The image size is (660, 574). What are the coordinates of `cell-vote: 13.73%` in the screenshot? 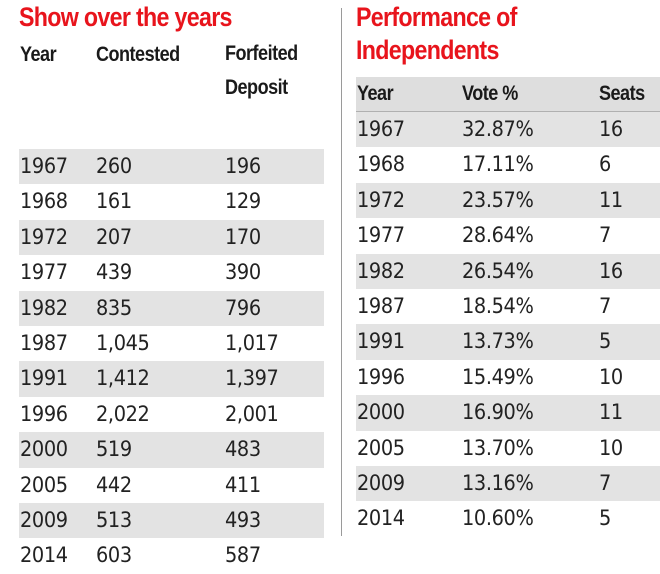 It's located at (498, 341).